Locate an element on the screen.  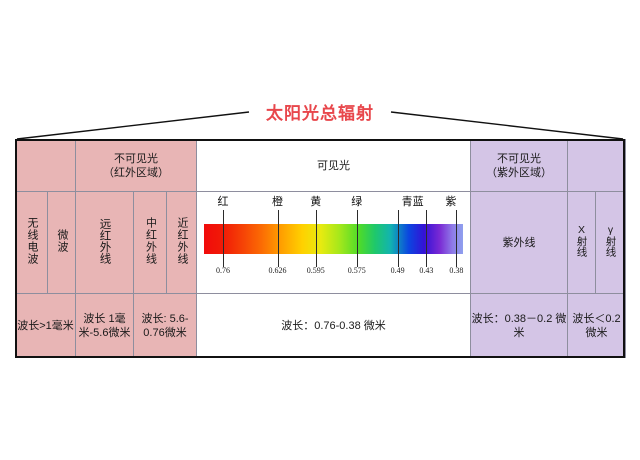
band-far-infrared-label: 远红外线 is located at coordinates (104, 240).